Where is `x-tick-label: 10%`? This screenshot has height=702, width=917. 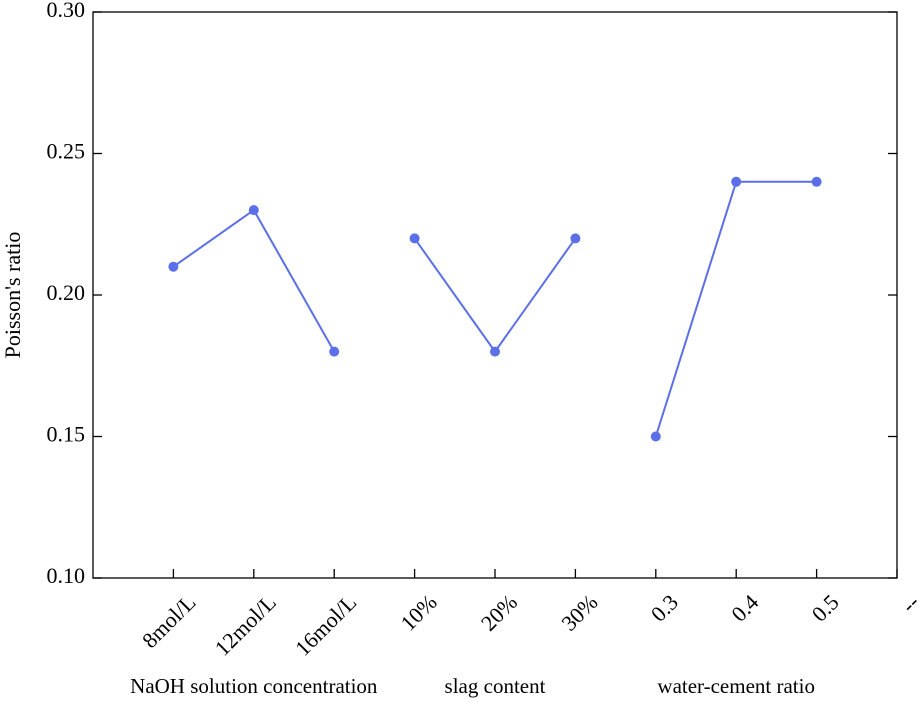 x-tick-label: 10% is located at coordinates (419, 612).